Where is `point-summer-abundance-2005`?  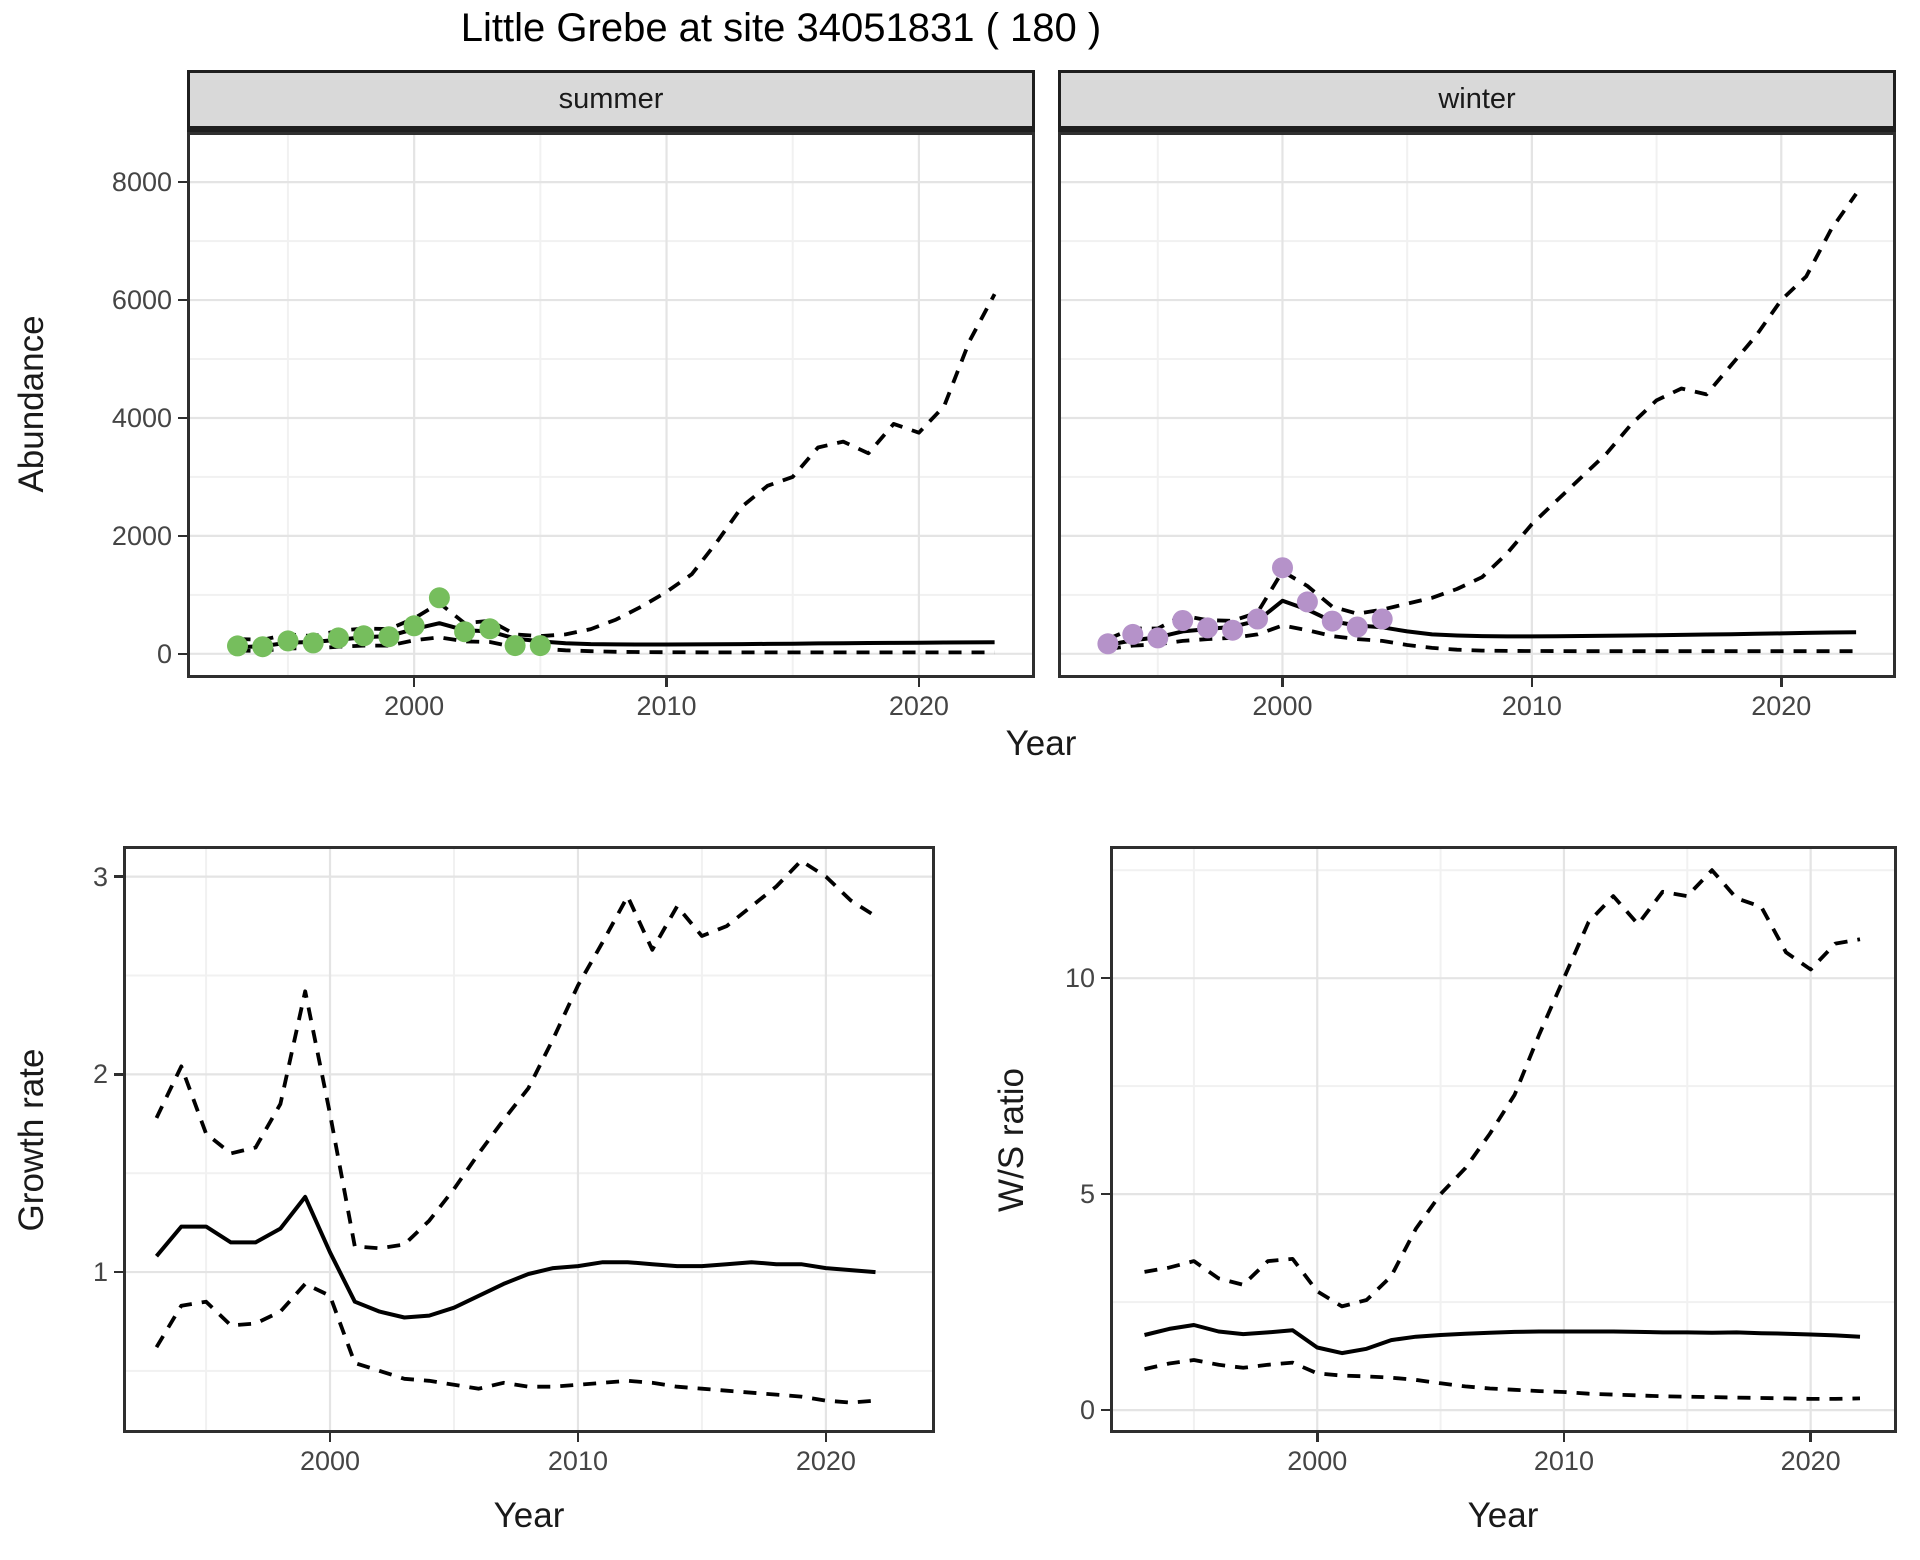 point-summer-abundance-2005 is located at coordinates (540, 646).